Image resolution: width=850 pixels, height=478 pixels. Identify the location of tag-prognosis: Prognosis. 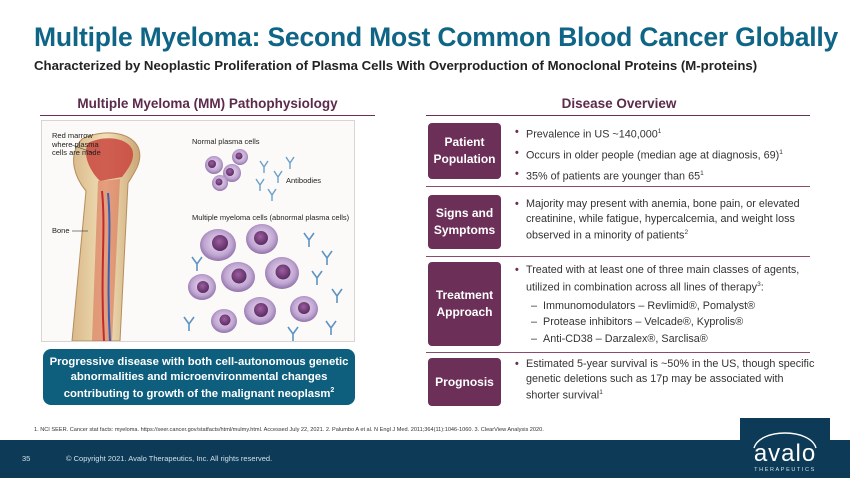
(464, 382).